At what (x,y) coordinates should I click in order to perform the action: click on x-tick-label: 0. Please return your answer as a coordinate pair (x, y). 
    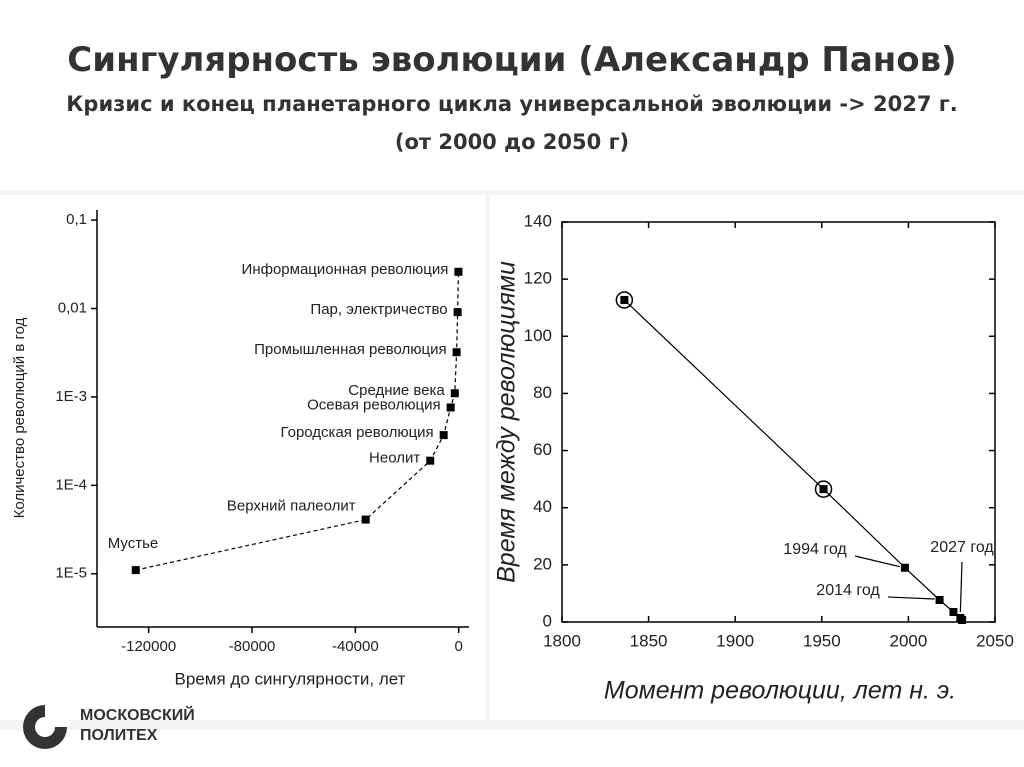
    Looking at the image, I should click on (458, 646).